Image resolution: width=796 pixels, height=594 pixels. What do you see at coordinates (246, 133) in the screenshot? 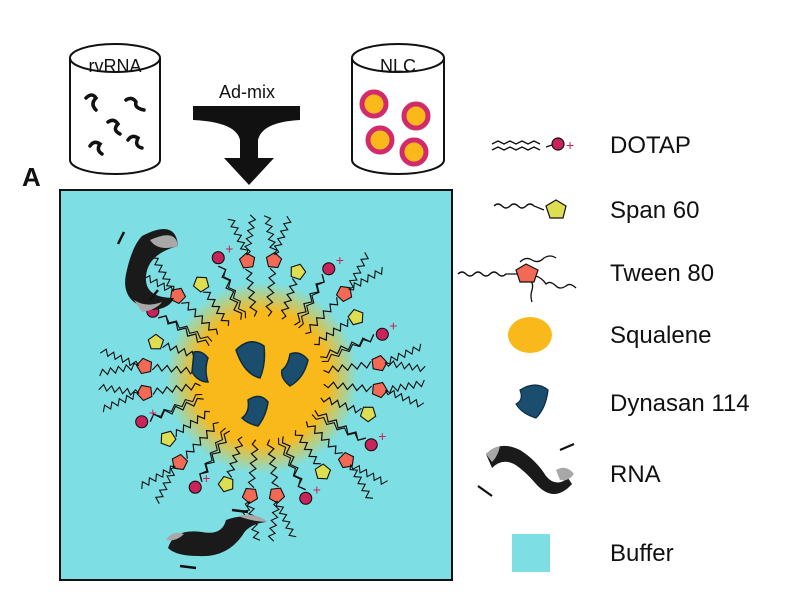
I see `admix-arrow: Ad-mix` at bounding box center [246, 133].